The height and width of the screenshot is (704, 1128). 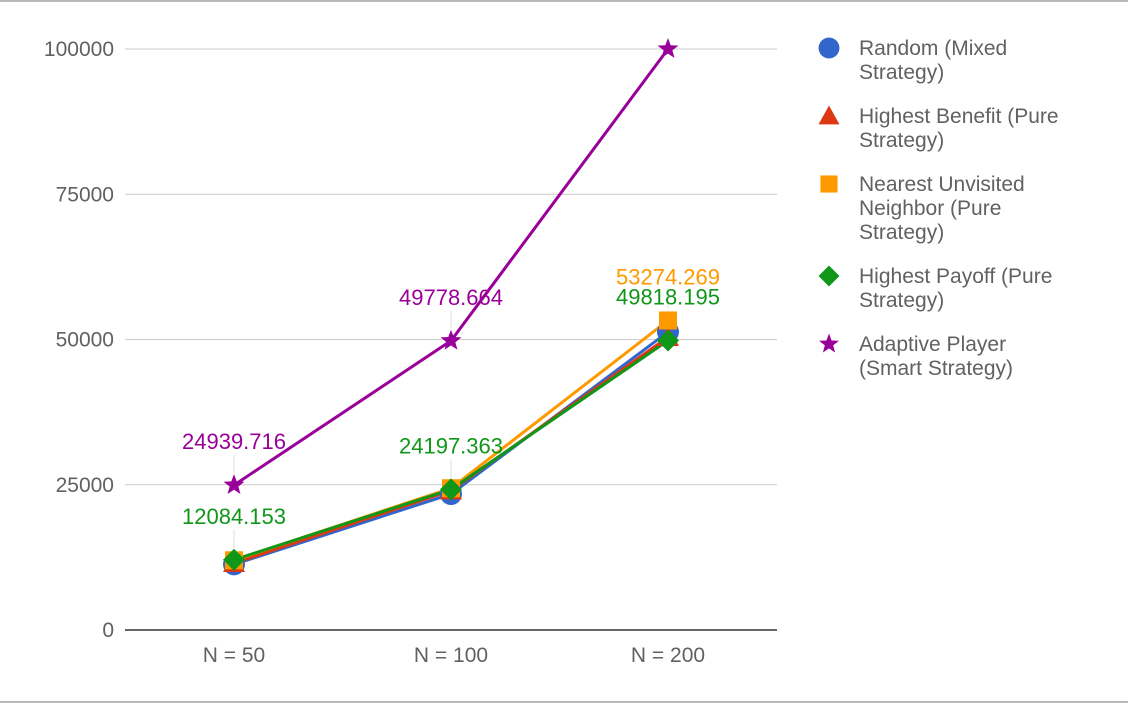 What do you see at coordinates (451, 419) in the screenshot?
I see `label-leaders` at bounding box center [451, 419].